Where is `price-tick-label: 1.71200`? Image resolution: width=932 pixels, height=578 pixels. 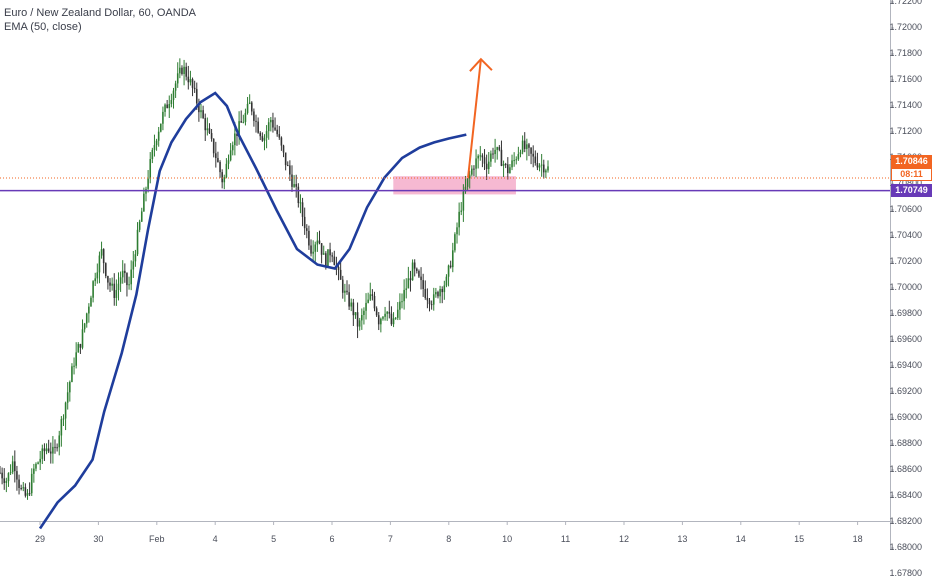
price-tick-label: 1.71200 is located at coordinates (905, 131).